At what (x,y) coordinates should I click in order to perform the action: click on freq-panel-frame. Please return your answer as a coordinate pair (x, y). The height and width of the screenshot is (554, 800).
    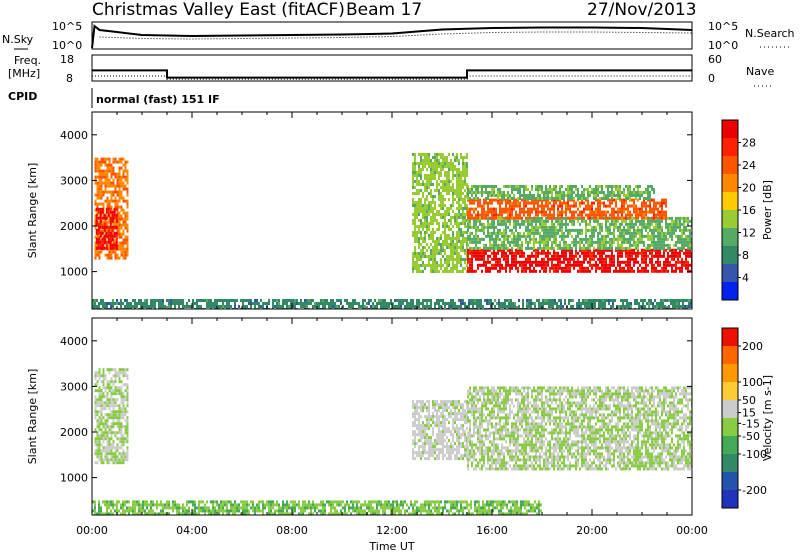
    Looking at the image, I should click on (392, 68).